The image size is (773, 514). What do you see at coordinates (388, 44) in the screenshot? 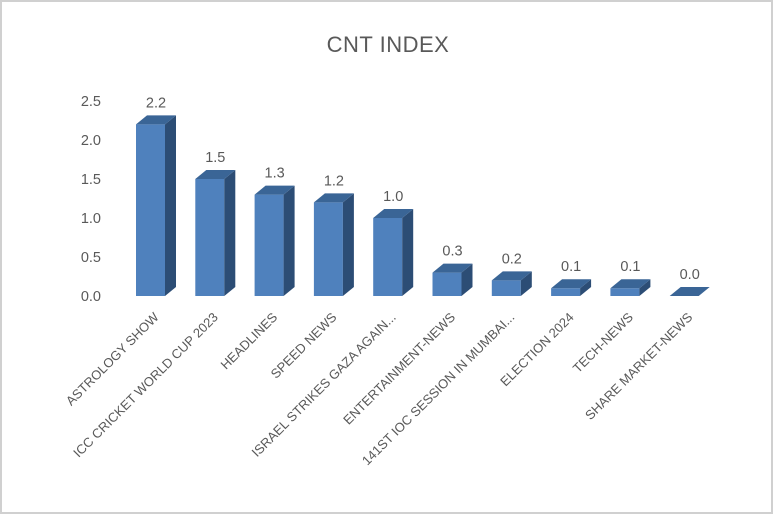
I see `chart-title: CNT INDEX` at bounding box center [388, 44].